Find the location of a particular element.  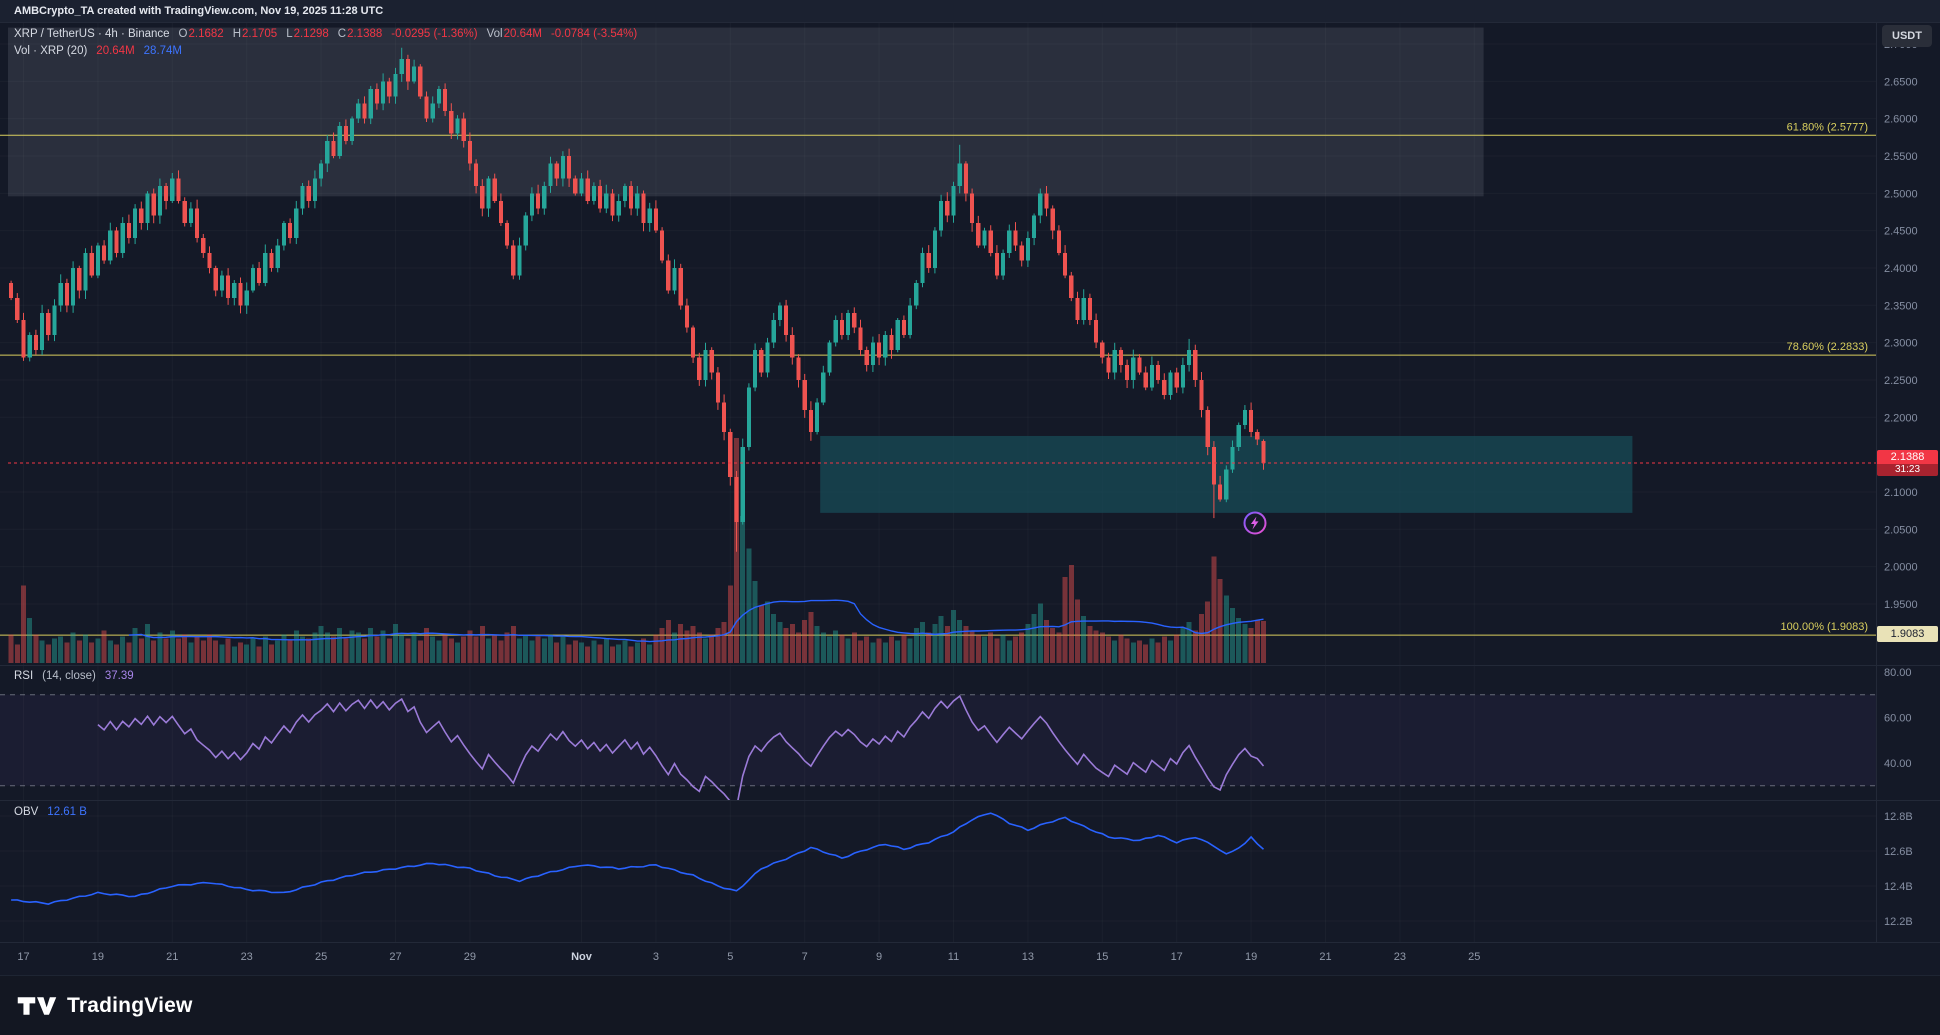

lightning-badge-icon is located at coordinates (1255, 525).